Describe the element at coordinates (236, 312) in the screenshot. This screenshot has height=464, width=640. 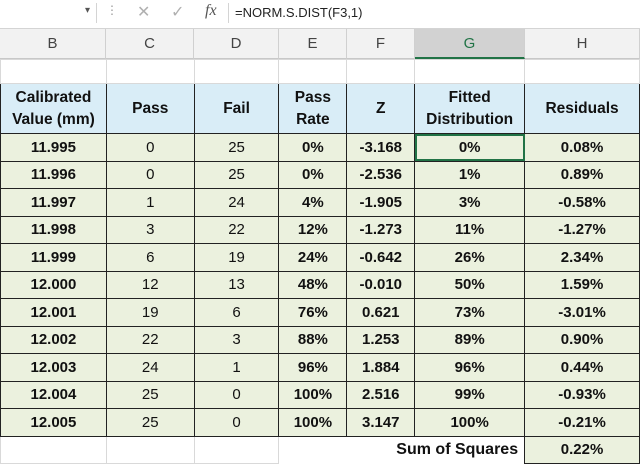
I see `cell-fail: 6` at that location.